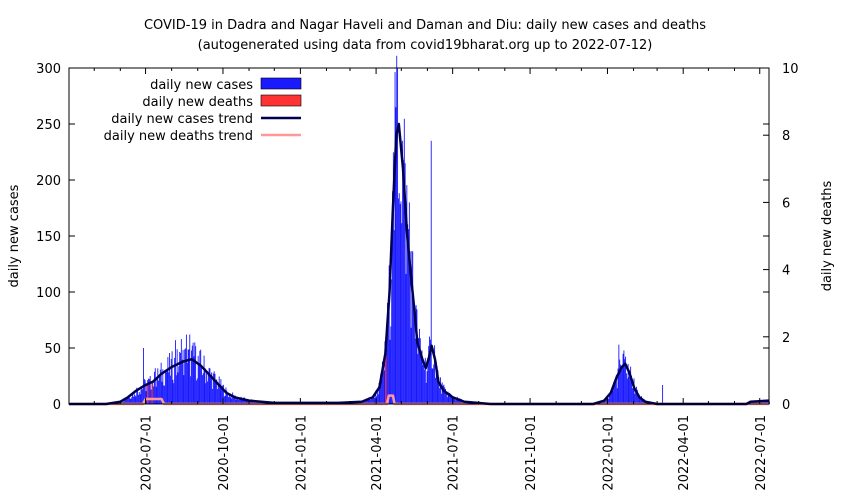 The height and width of the screenshot is (500, 850). What do you see at coordinates (786, 136) in the screenshot?
I see `y2-tick-label: 8` at bounding box center [786, 136].